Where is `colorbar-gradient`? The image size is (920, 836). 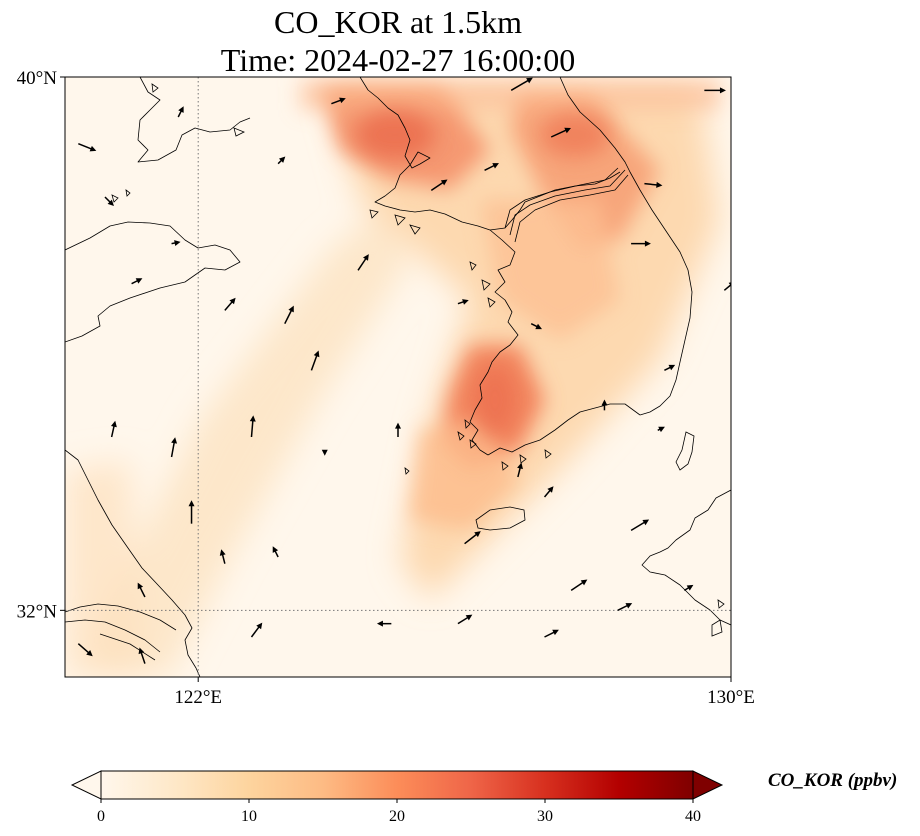
colorbar-gradient is located at coordinates (397, 785).